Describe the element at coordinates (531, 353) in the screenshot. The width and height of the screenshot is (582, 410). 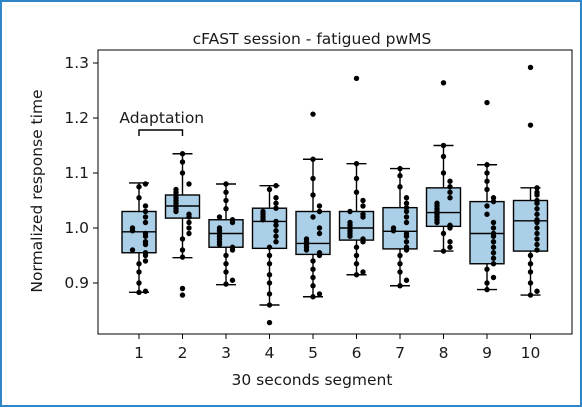
I see `x-tick-label: 10` at that location.